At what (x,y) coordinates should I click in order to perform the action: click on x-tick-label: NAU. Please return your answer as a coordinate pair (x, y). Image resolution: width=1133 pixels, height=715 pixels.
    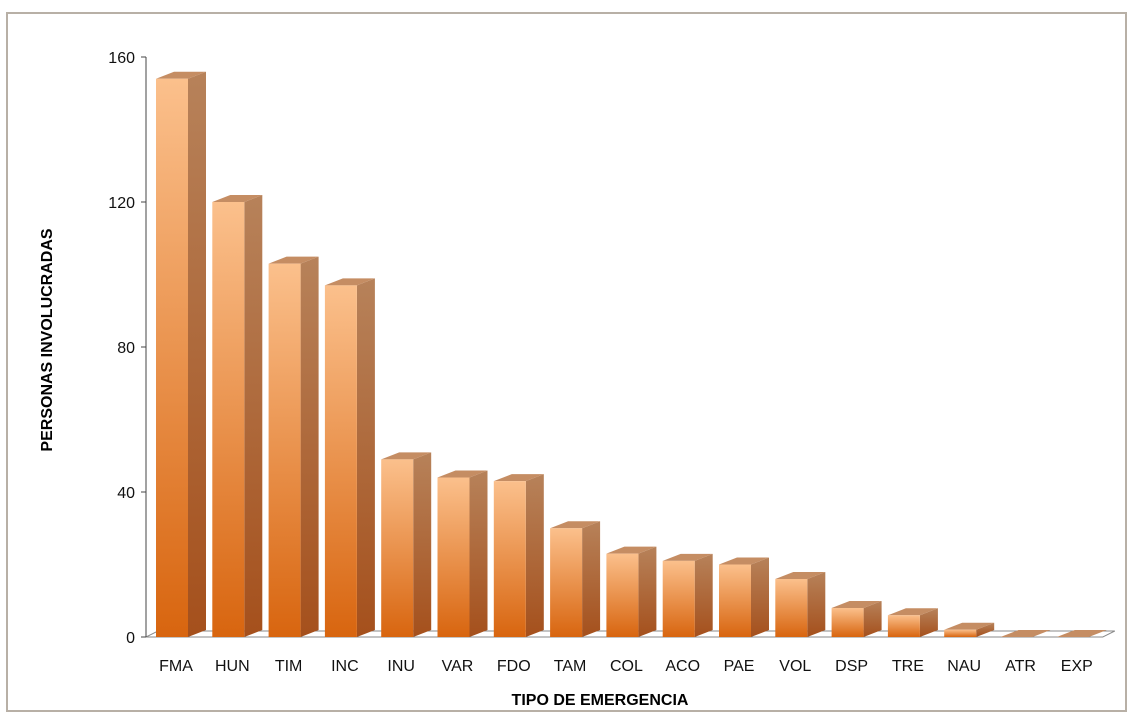
    Looking at the image, I should click on (964, 666).